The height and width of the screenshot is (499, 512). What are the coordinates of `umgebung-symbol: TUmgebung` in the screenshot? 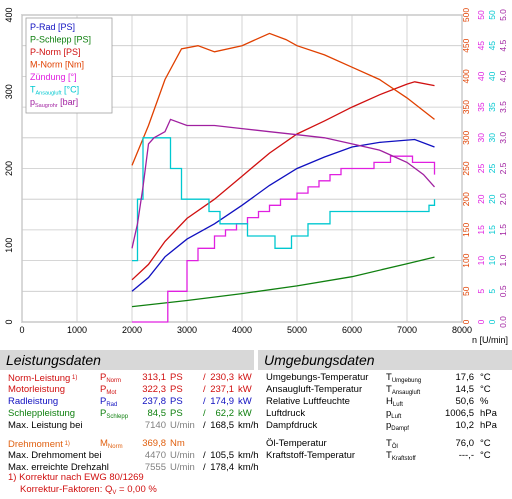 It's located at (403, 379).